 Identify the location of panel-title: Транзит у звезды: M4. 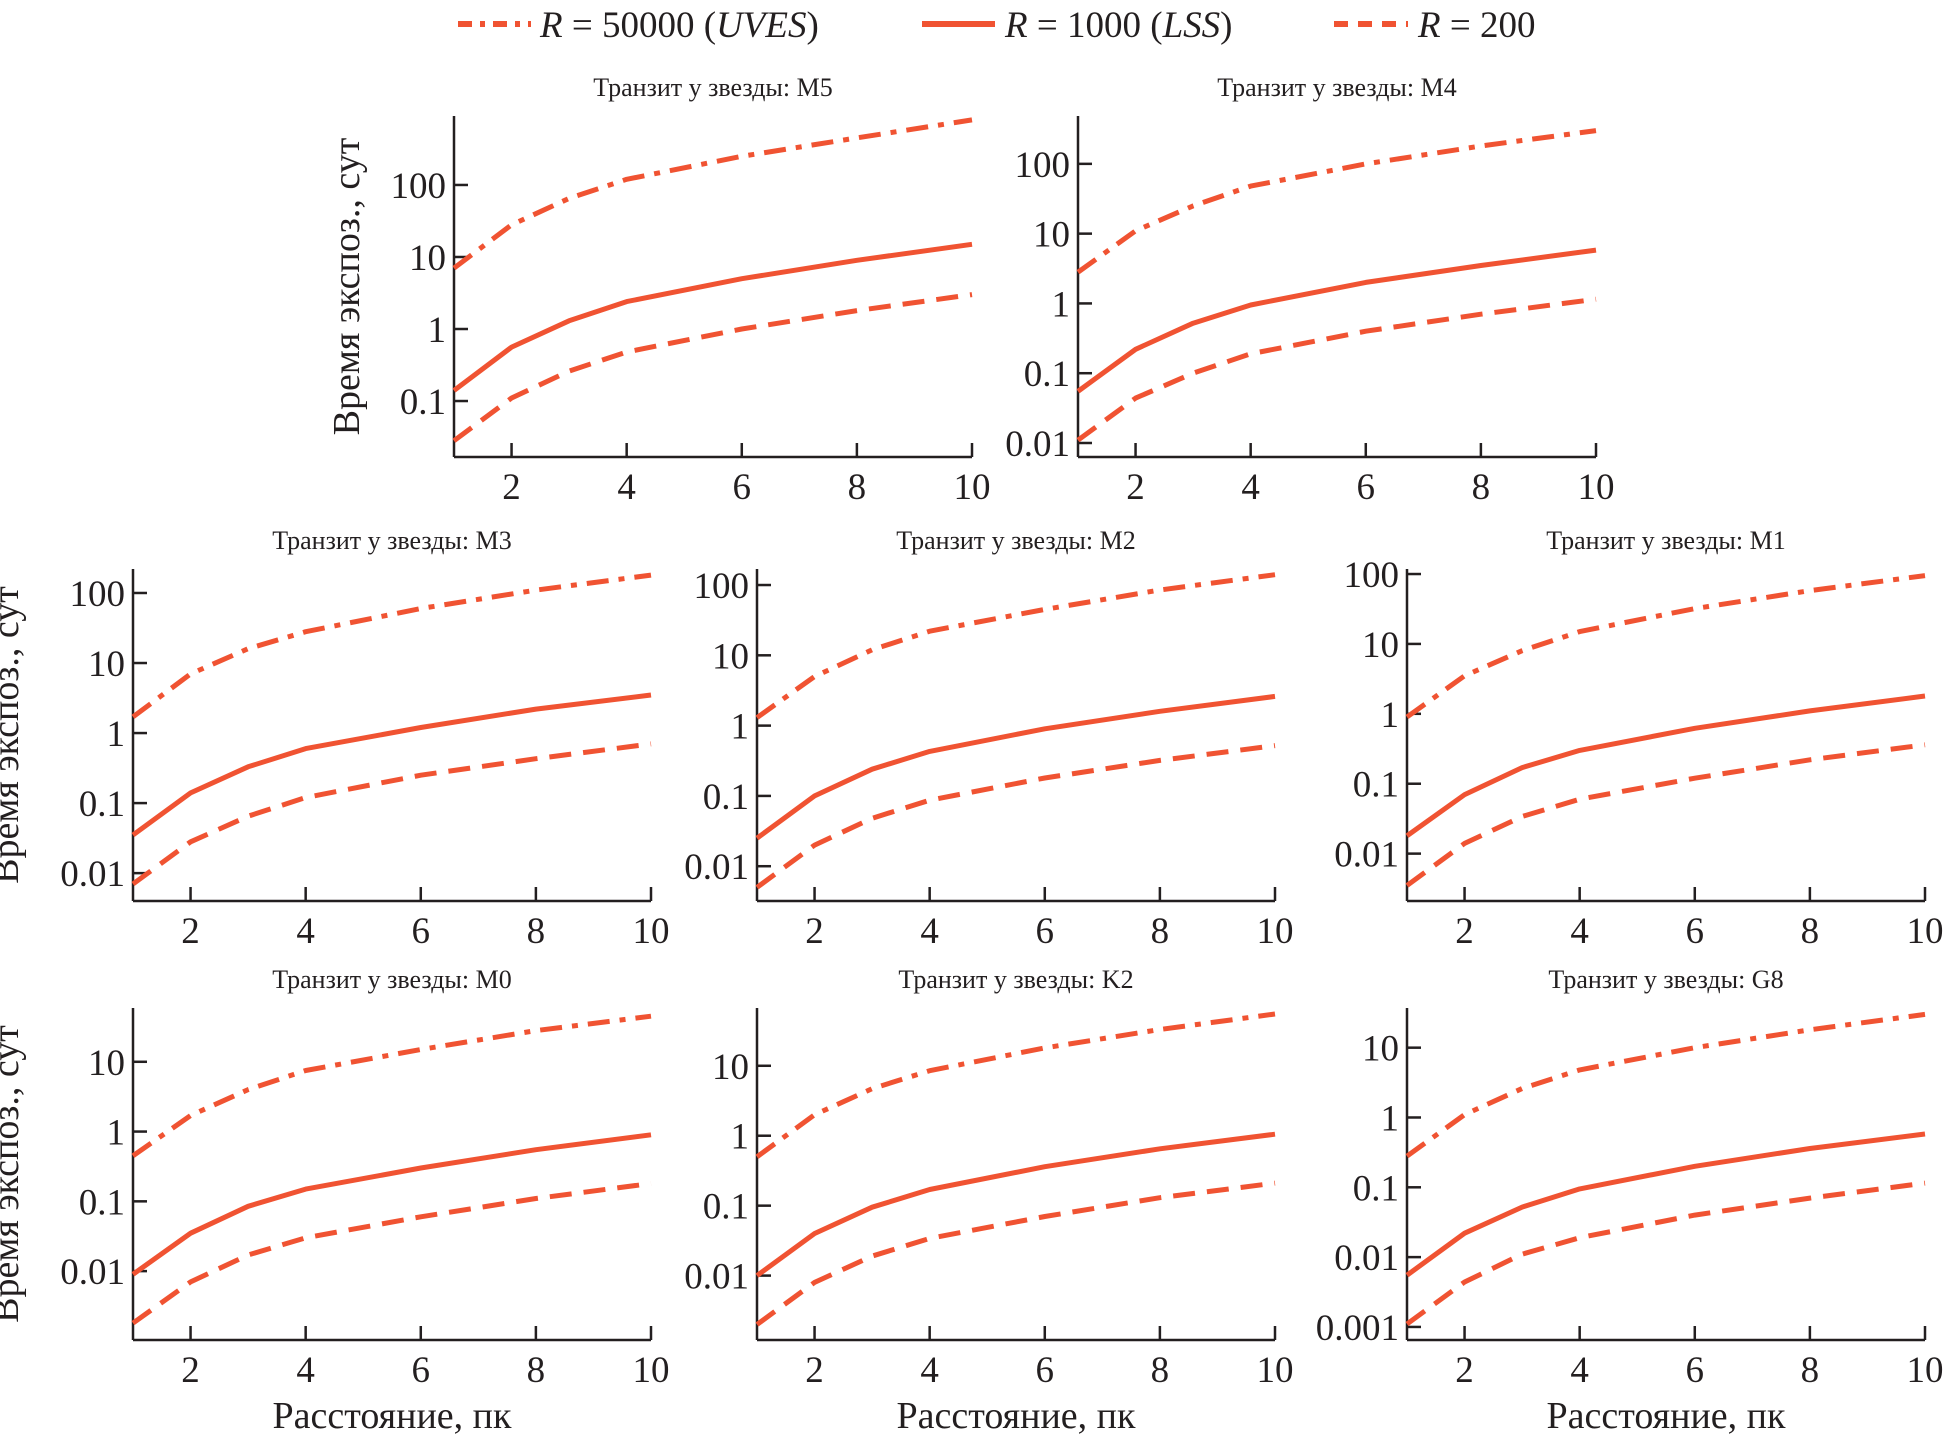
(1336, 87).